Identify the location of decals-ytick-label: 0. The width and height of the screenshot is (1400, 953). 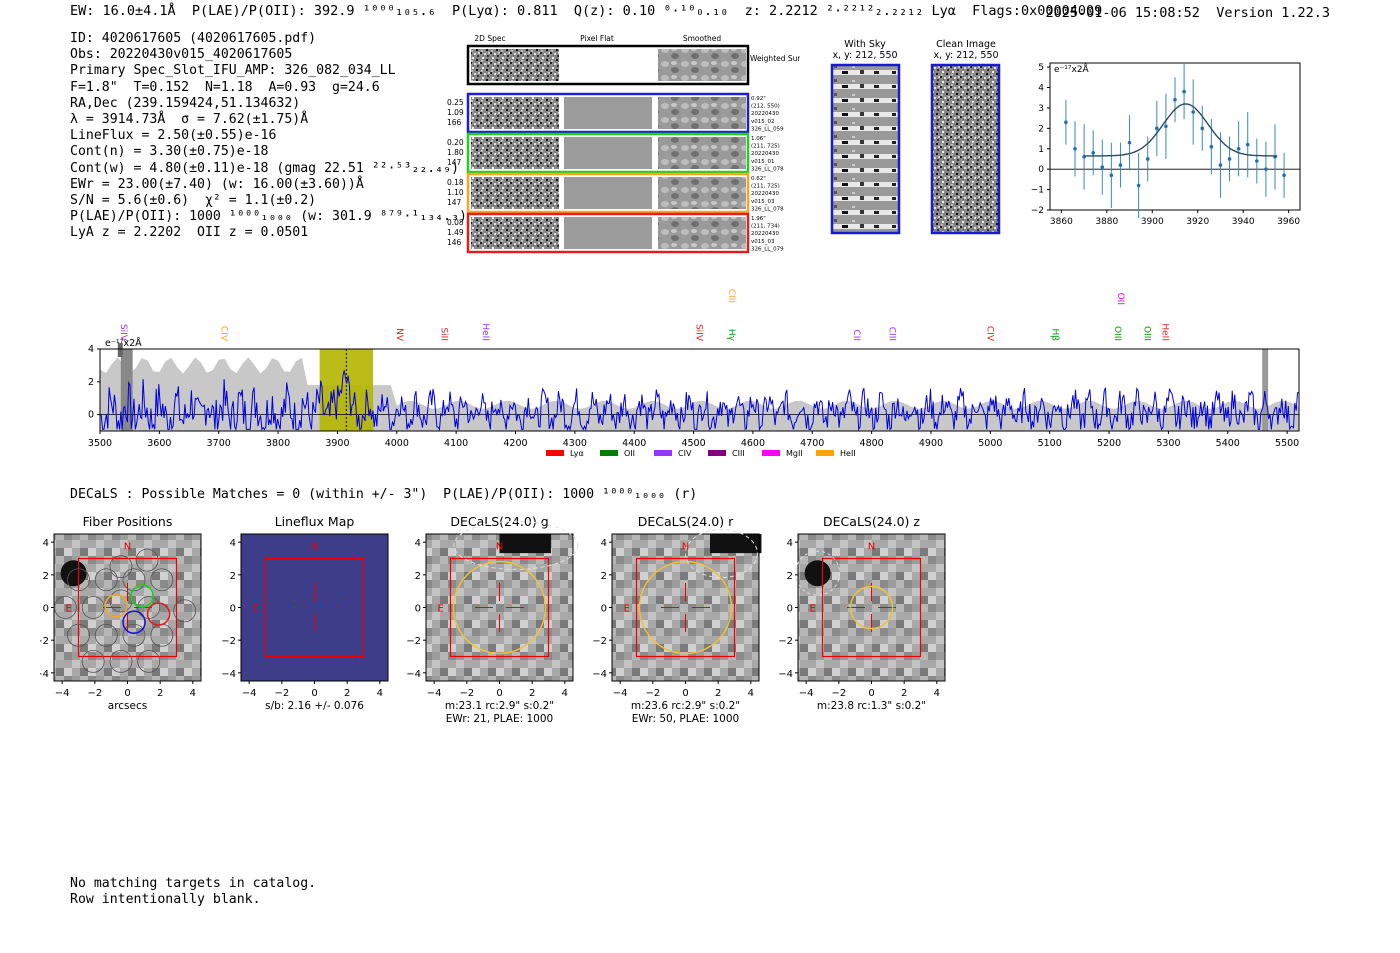
(790, 609).